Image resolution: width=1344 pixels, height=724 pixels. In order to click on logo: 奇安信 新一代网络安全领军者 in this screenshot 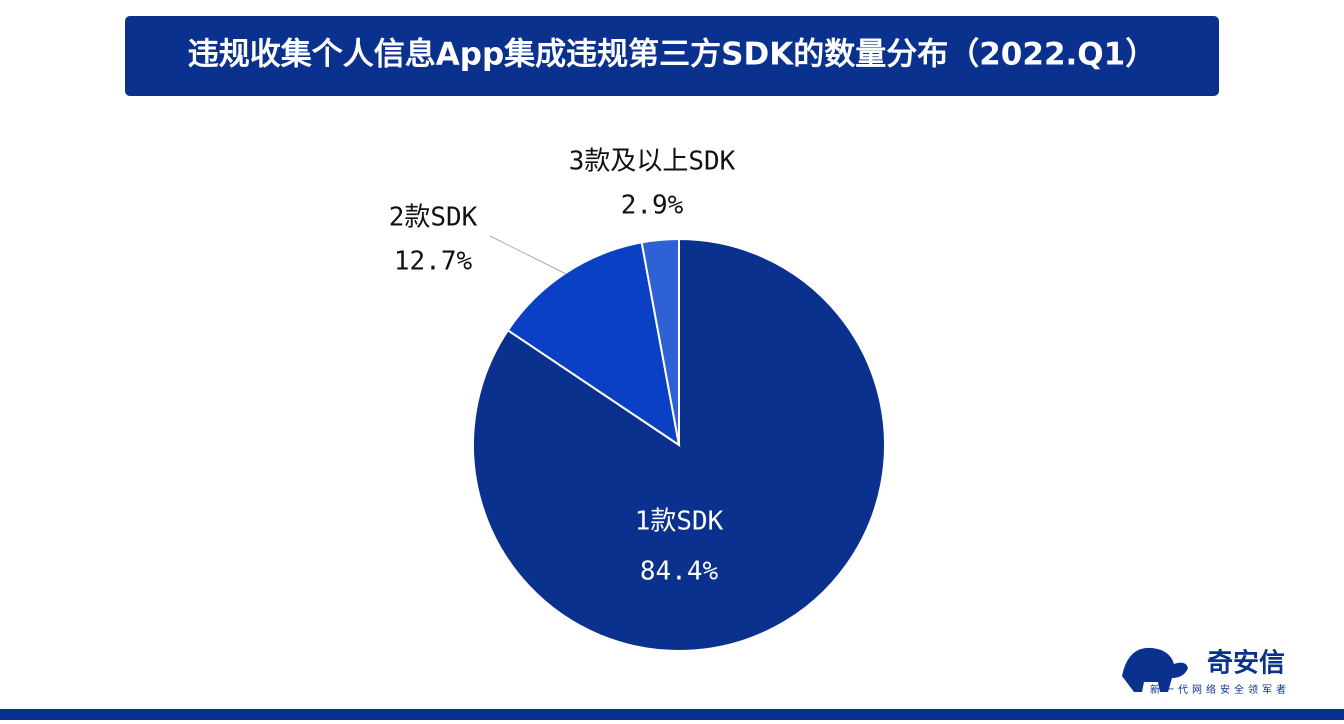, I will do `click(1206, 671)`.